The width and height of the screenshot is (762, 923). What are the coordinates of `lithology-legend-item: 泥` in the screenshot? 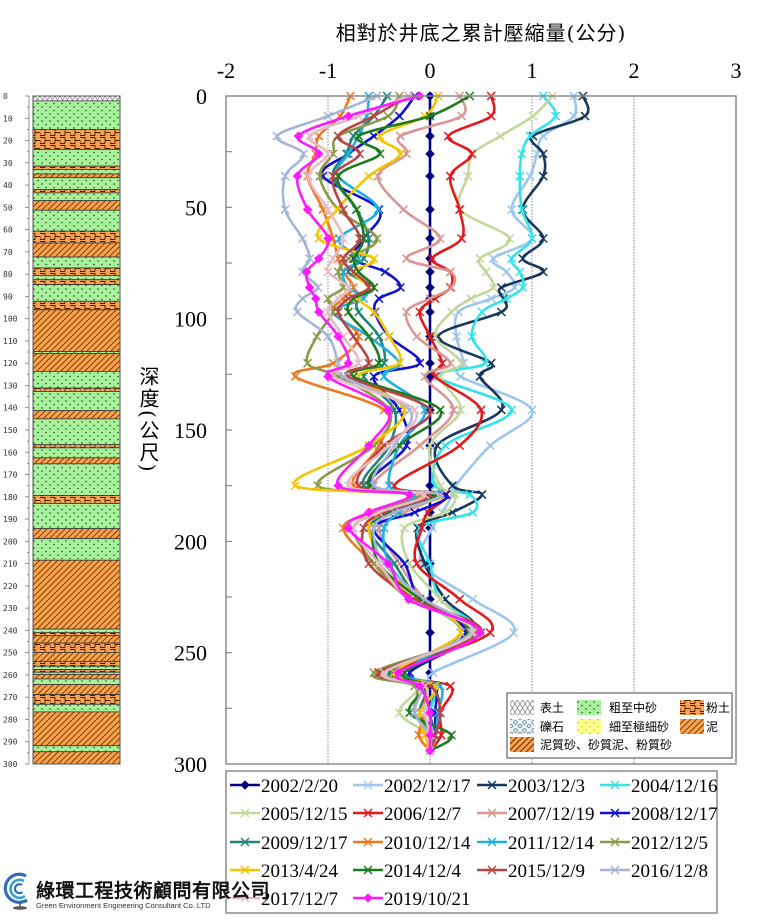 It's located at (699, 726).